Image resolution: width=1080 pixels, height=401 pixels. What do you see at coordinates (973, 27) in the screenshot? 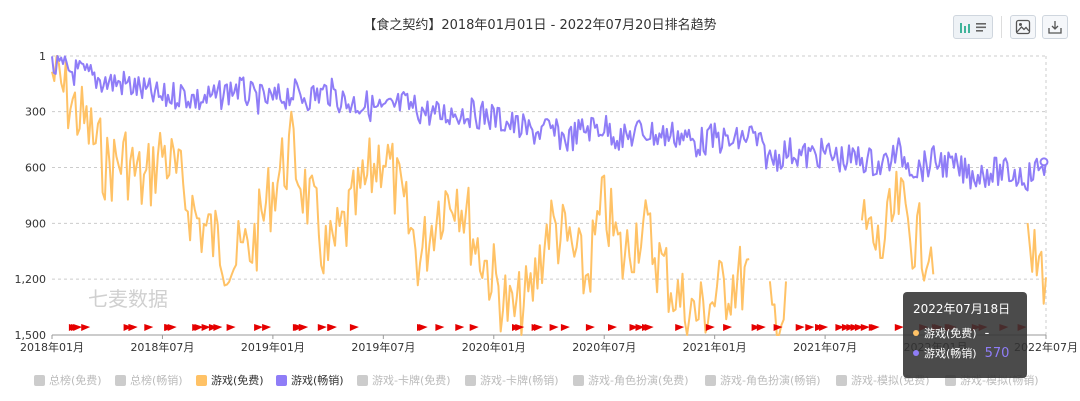
I see `chart-view-toggle` at bounding box center [973, 27].